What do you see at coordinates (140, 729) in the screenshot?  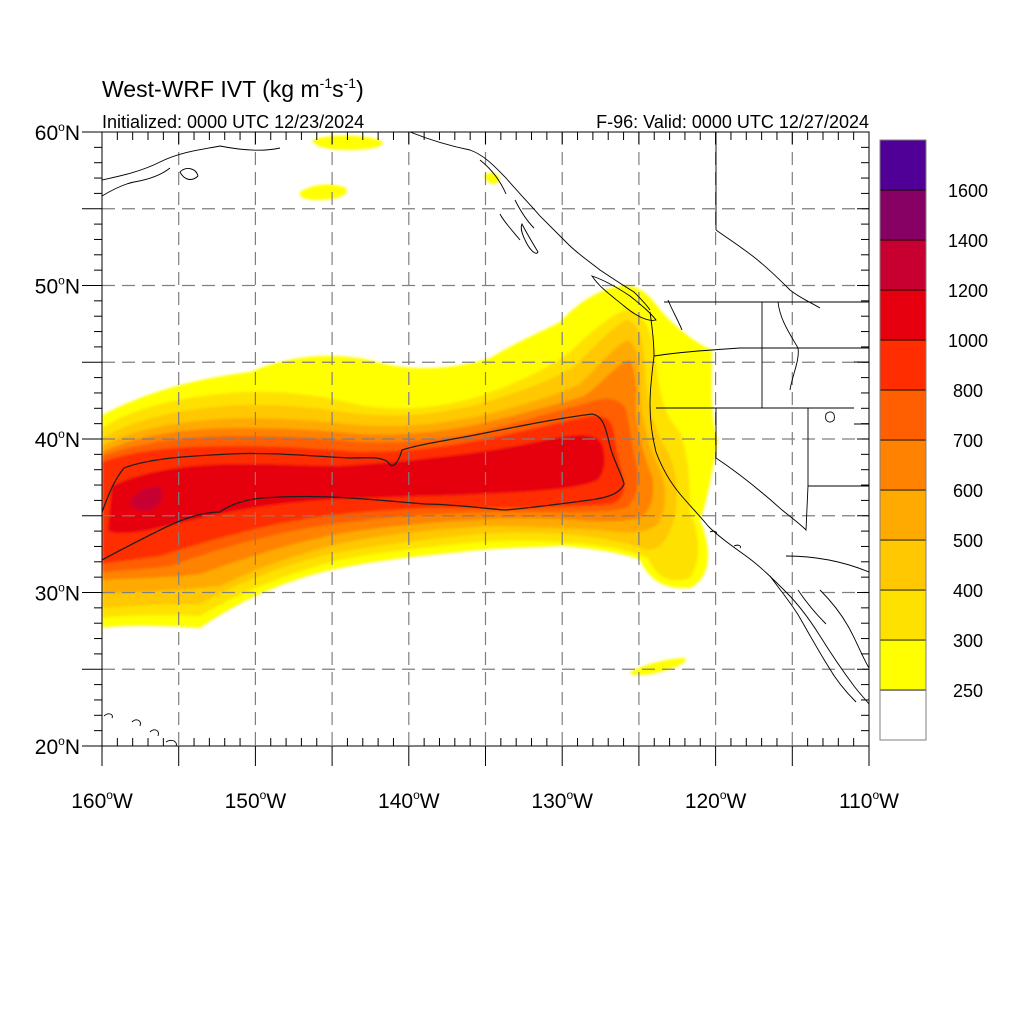 I see `hawaii-islands` at bounding box center [140, 729].